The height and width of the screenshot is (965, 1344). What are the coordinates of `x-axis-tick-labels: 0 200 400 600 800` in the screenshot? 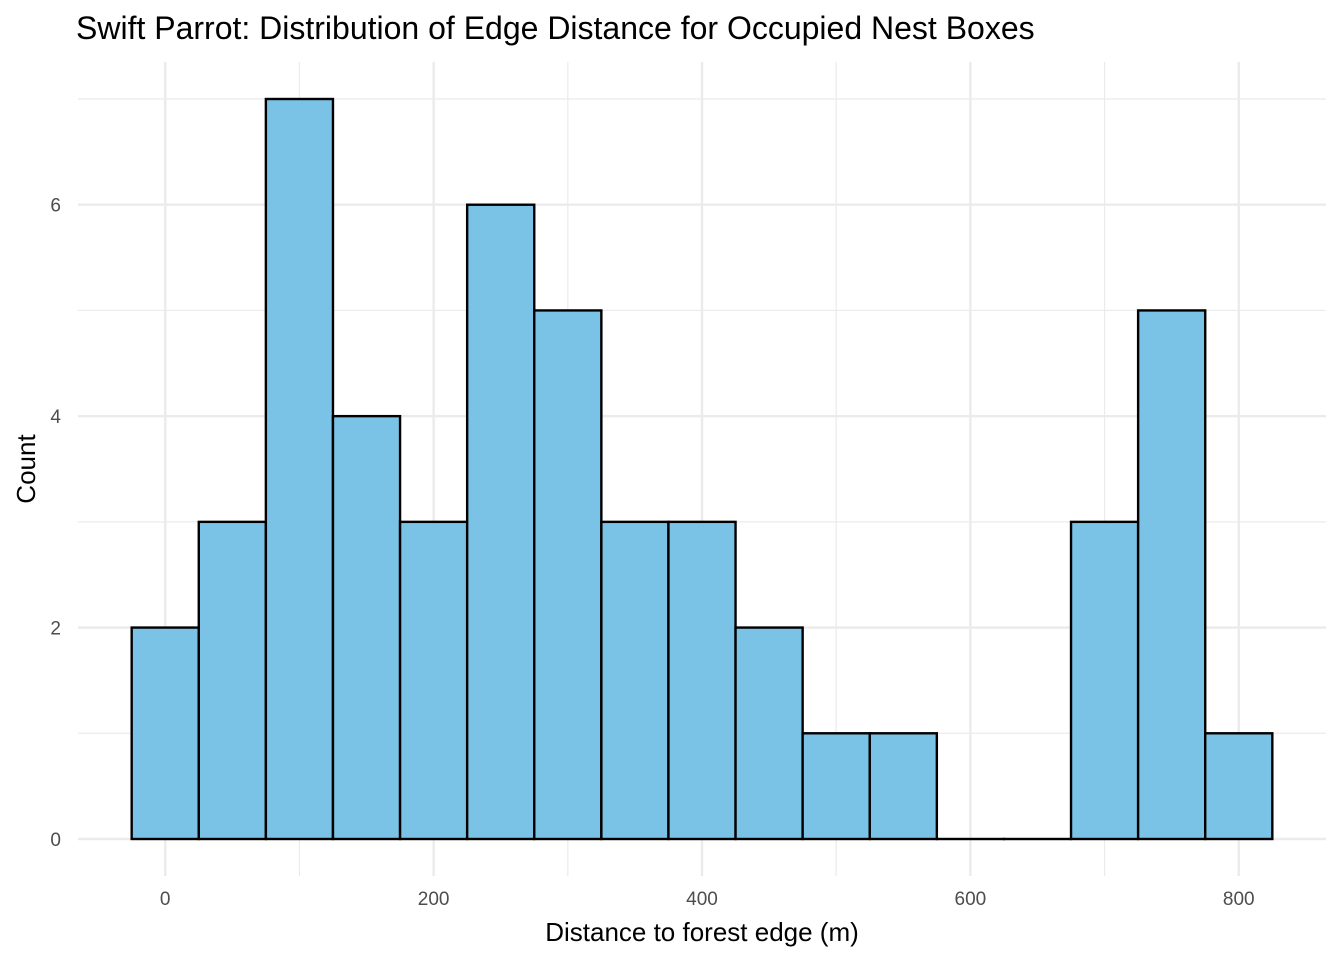 It's located at (707, 899).